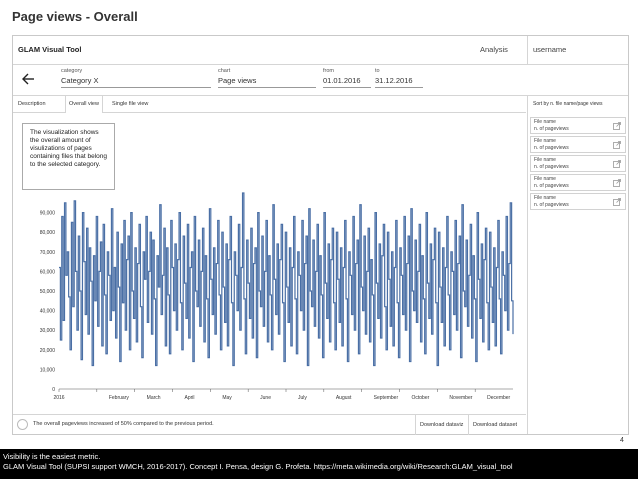 The height and width of the screenshot is (479, 638). Describe the element at coordinates (302, 398) in the screenshot. I see `x-tick-label: July` at that location.